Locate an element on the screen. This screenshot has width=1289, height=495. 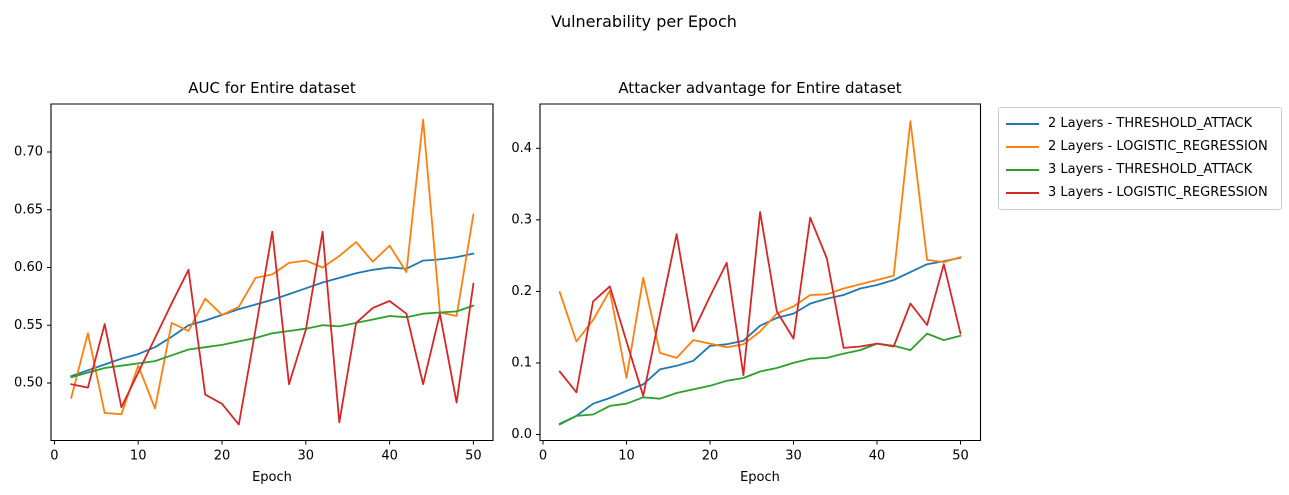
y-tick-label: 0.0 is located at coordinates (521, 434).